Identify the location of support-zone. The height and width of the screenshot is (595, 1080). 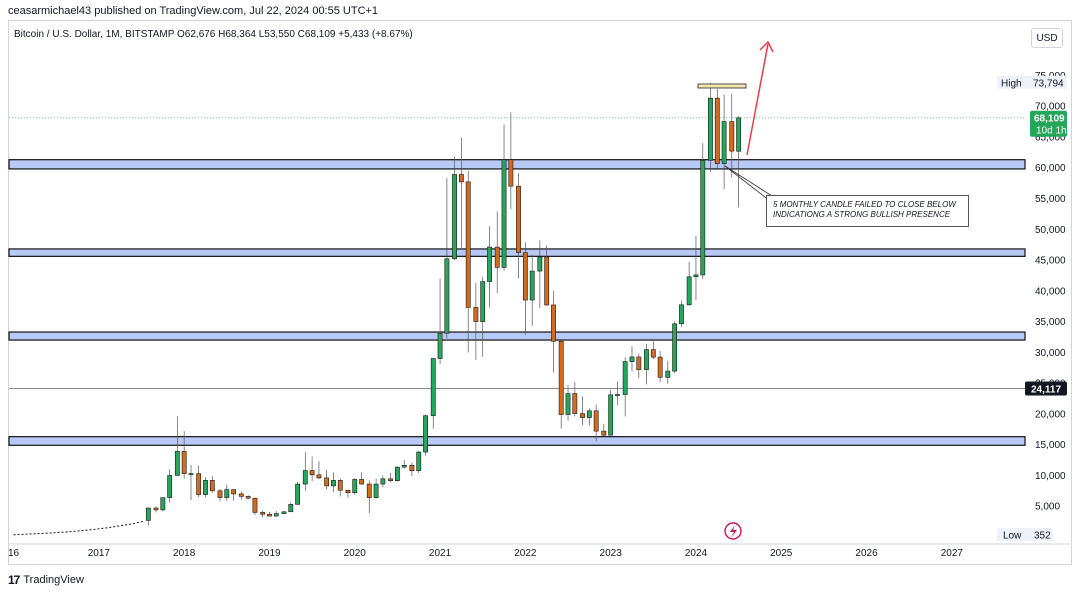
(517, 441).